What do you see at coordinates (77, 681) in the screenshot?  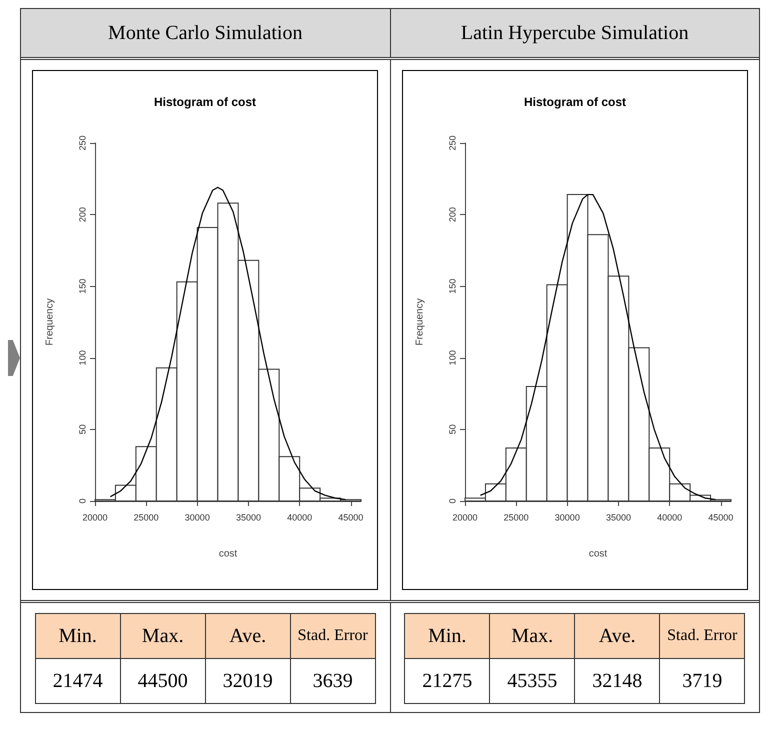 I see `data-label: 21474` at bounding box center [77, 681].